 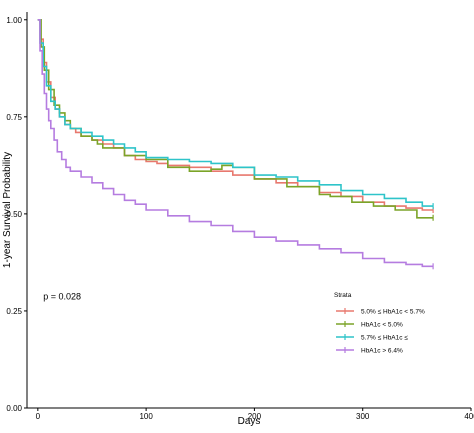 I want to click on legend-label-2: 5.7% ≤ HbA1c ≤, so click(x=384, y=338).